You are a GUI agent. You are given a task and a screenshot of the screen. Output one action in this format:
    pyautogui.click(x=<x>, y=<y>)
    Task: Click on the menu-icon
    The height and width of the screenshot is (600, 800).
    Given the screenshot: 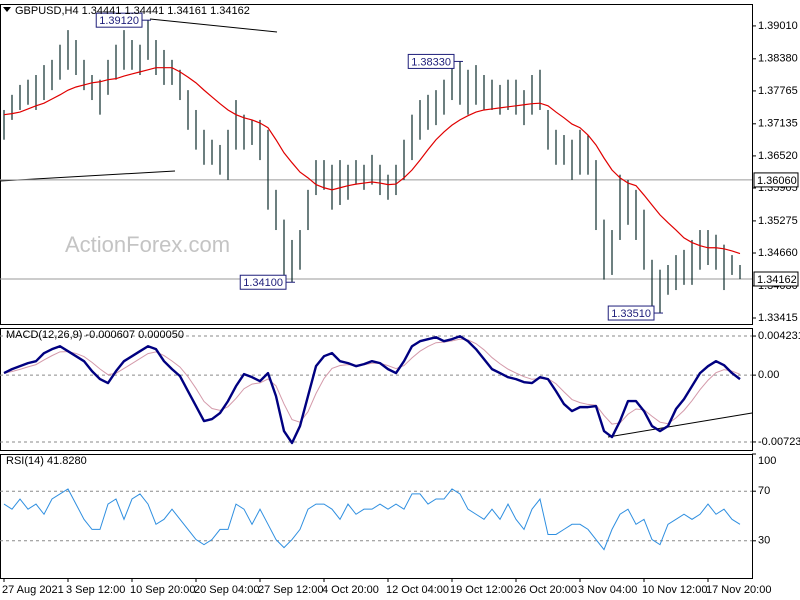 What is the action you would take?
    pyautogui.click(x=7, y=9)
    